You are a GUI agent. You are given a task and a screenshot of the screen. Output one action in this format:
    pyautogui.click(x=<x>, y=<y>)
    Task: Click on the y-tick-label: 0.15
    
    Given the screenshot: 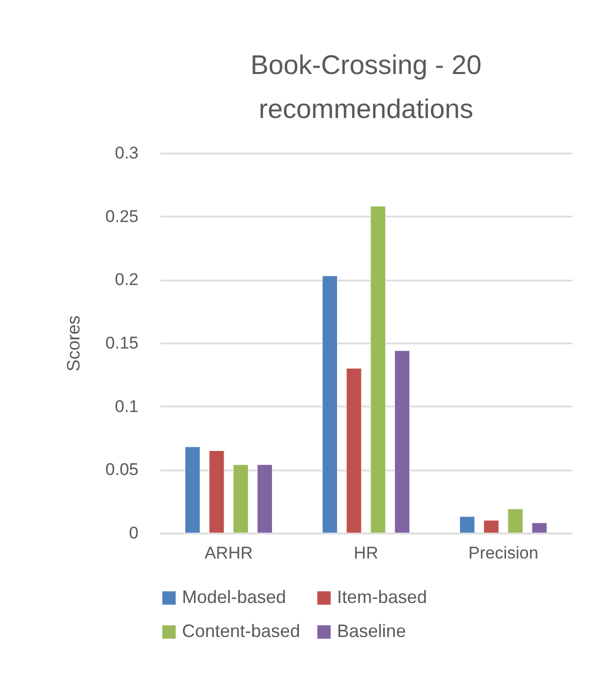 What is the action you would take?
    pyautogui.click(x=121, y=343)
    